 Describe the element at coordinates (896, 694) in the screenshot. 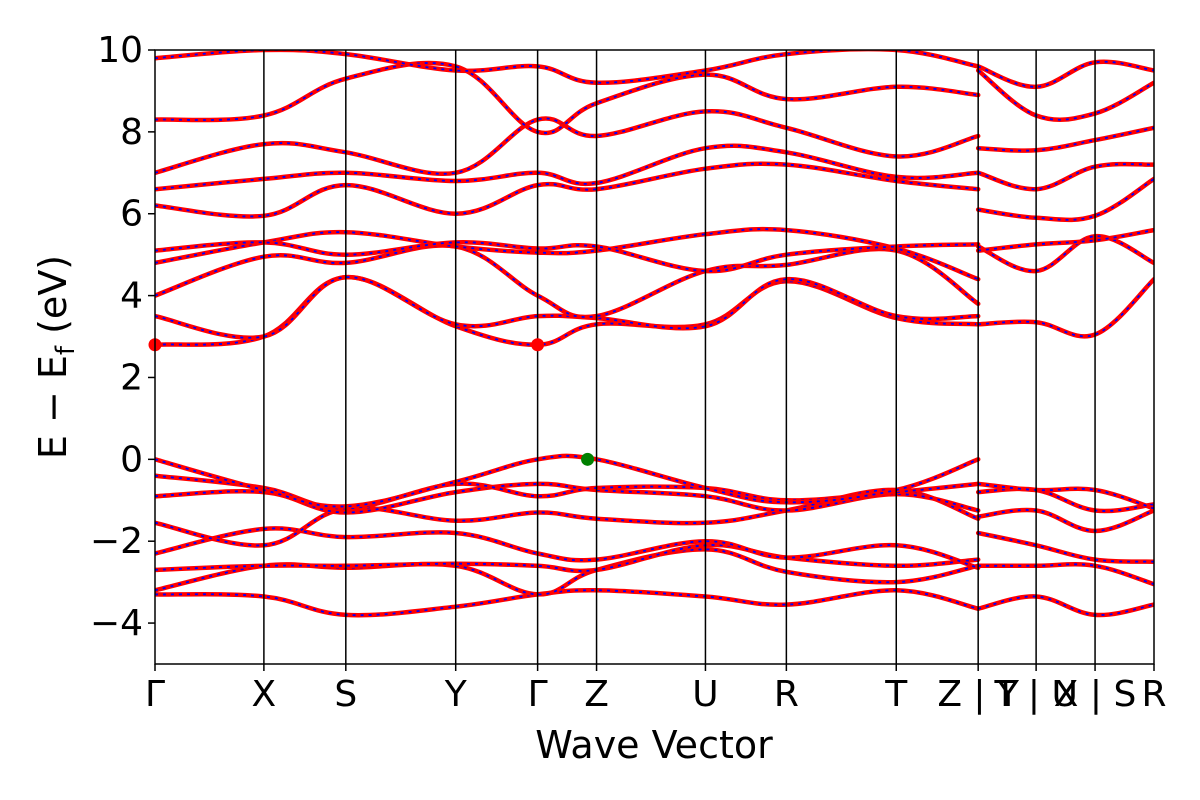

I see `x-tick-label-8: T` at that location.